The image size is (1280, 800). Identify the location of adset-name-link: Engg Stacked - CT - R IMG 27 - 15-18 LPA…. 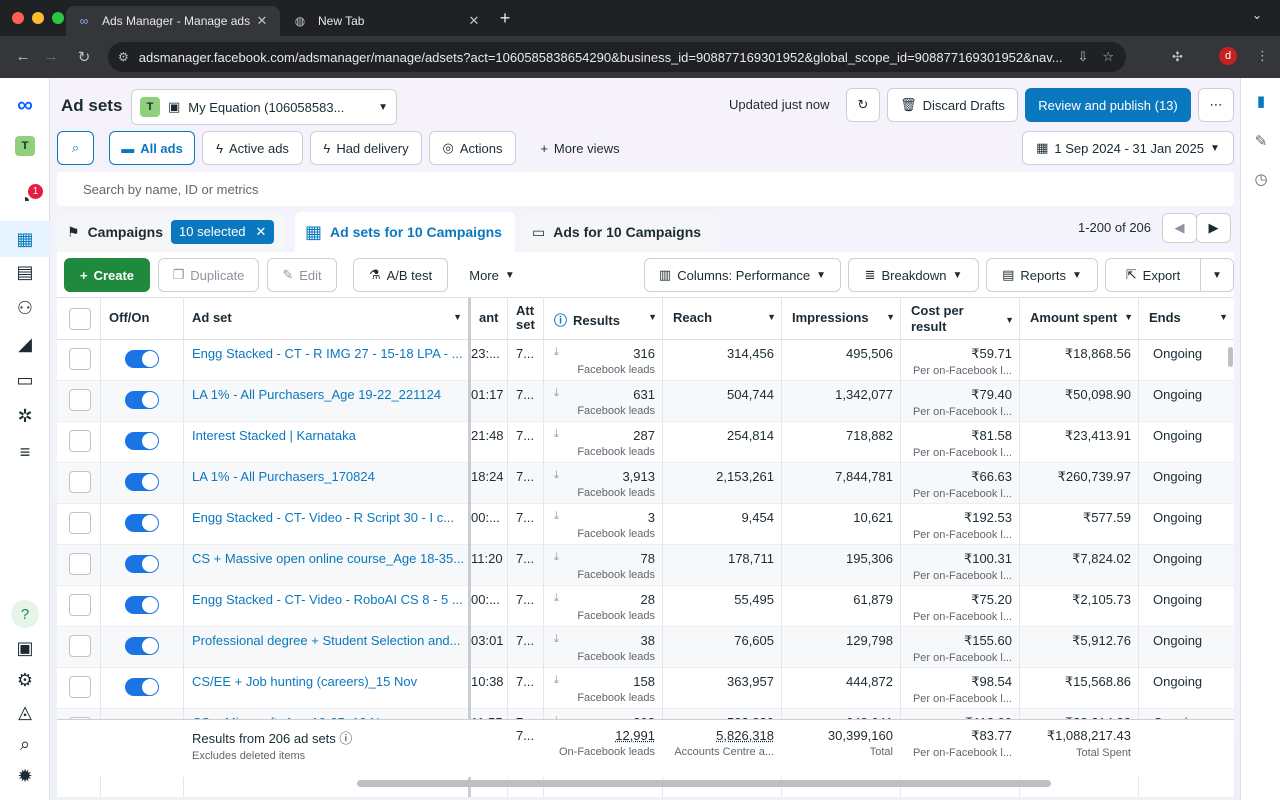
(327, 353).